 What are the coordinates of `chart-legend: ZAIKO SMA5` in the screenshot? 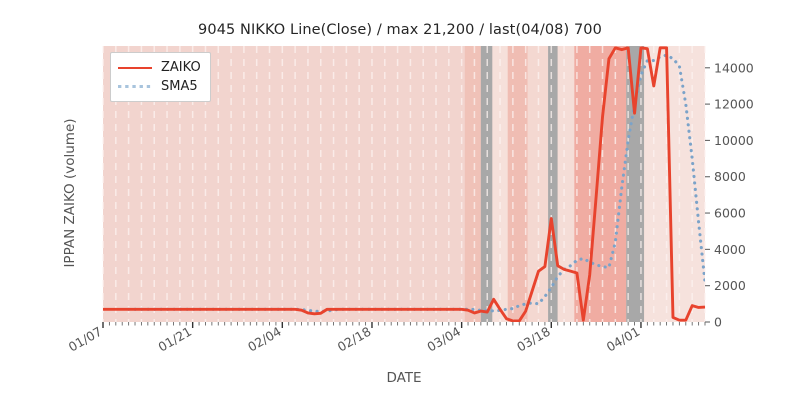 It's located at (160, 77).